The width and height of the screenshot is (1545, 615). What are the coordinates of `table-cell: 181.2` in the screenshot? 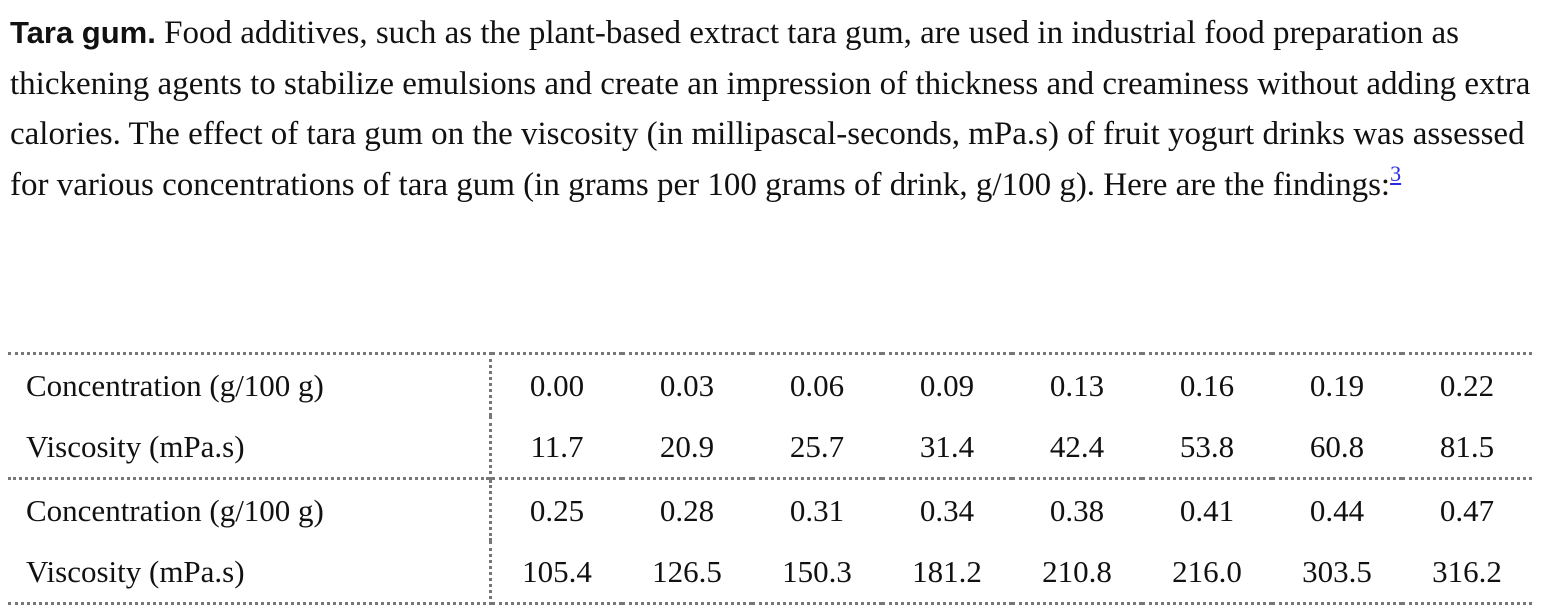 It's located at (947, 573).